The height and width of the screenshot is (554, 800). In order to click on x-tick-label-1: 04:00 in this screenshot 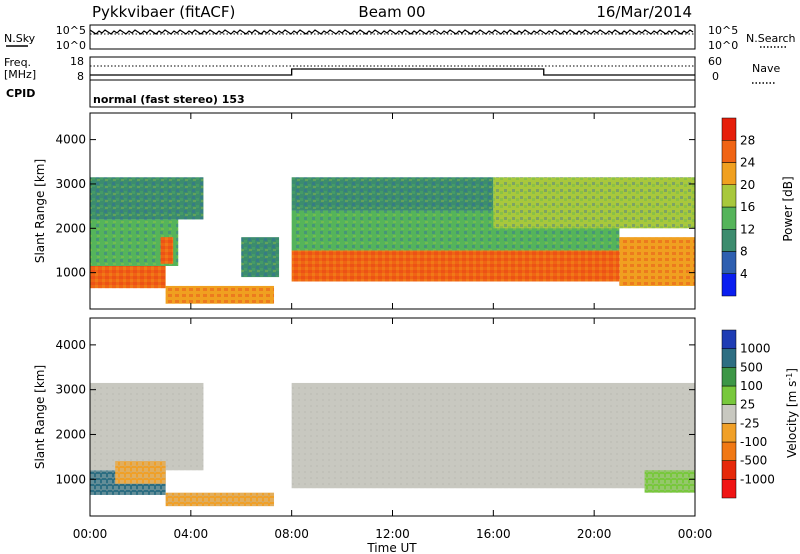, I will do `click(191, 534)`.